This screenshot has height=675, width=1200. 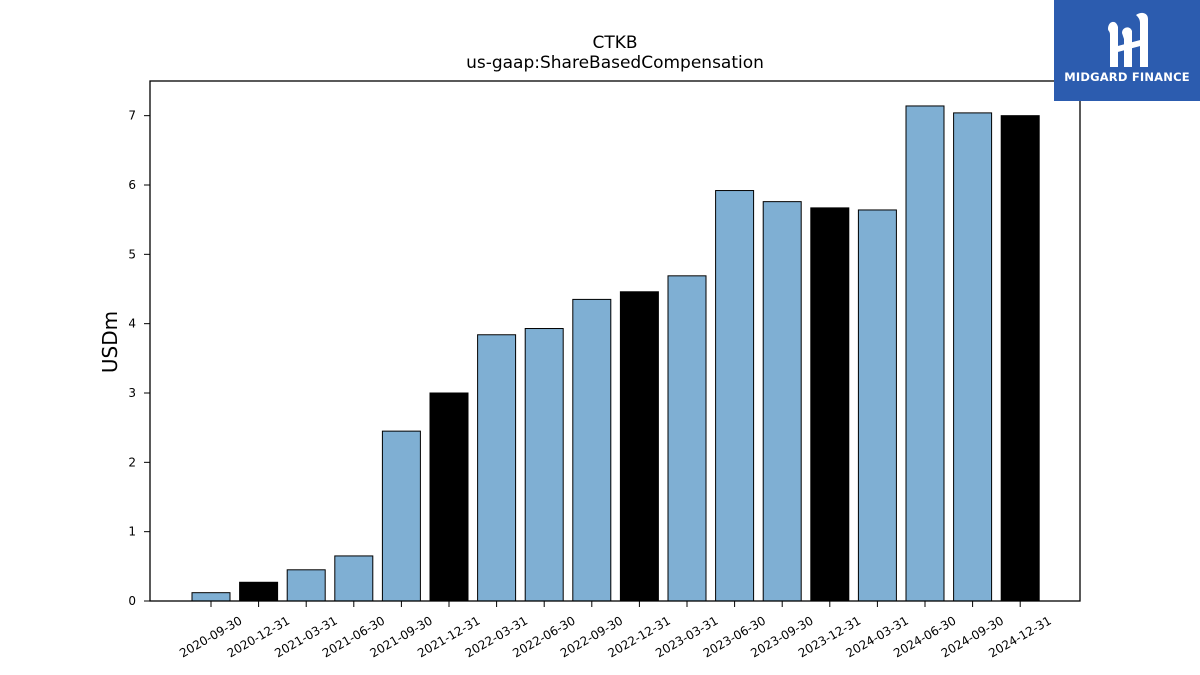 I want to click on midgard-finance-logo: MIDGARD FINANCE, so click(x=1127, y=50).